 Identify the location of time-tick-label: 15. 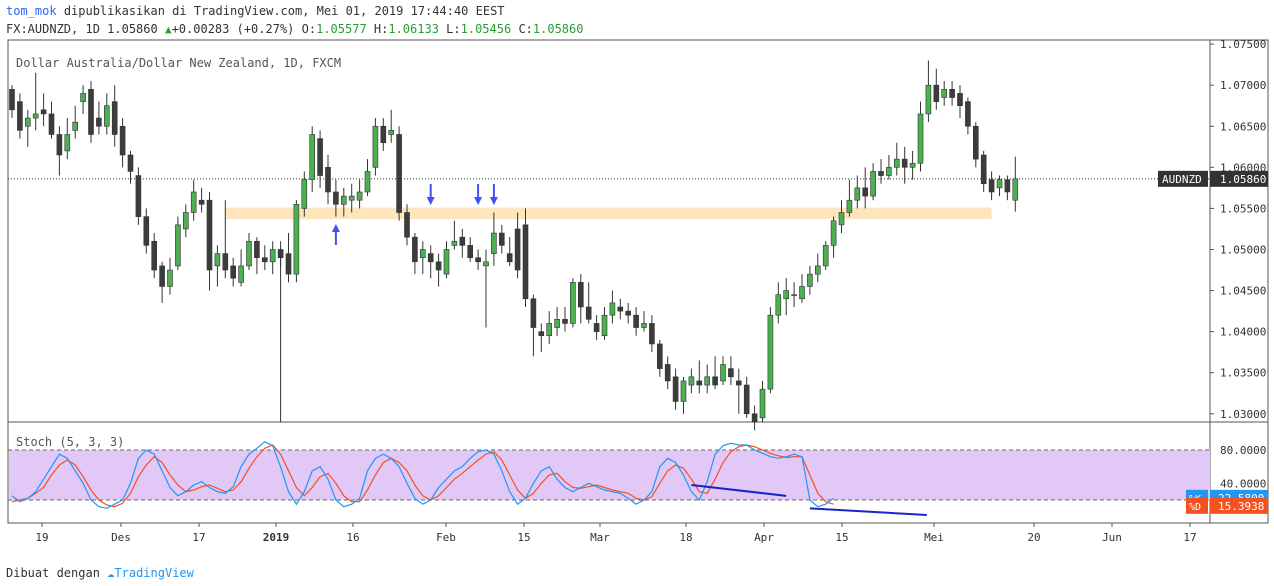
(841, 537).